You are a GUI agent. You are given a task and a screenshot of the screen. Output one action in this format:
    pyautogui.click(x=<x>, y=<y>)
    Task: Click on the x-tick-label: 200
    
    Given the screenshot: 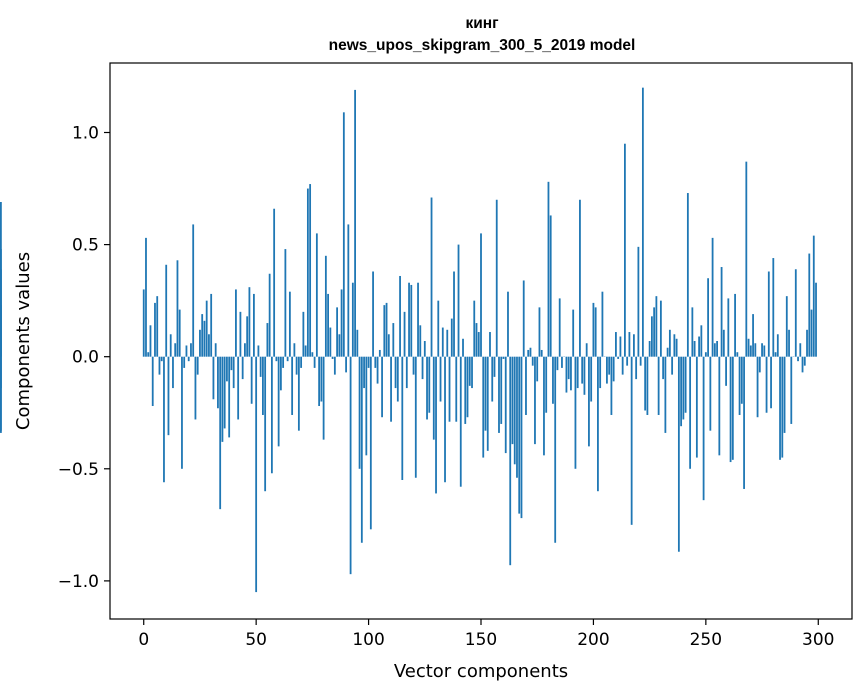 What is the action you would take?
    pyautogui.click(x=593, y=640)
    